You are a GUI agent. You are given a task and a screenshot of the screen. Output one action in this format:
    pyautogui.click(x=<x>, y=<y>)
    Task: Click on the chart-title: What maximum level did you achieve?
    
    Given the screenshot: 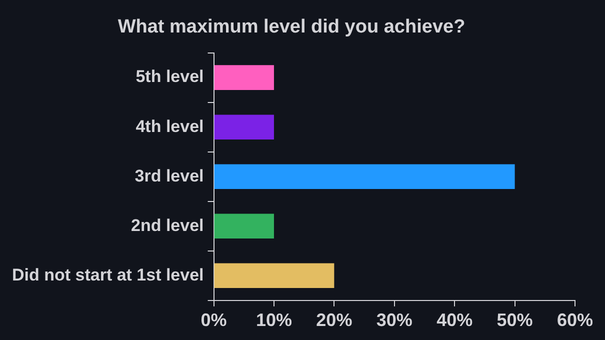 What is the action you would take?
    pyautogui.click(x=292, y=27)
    